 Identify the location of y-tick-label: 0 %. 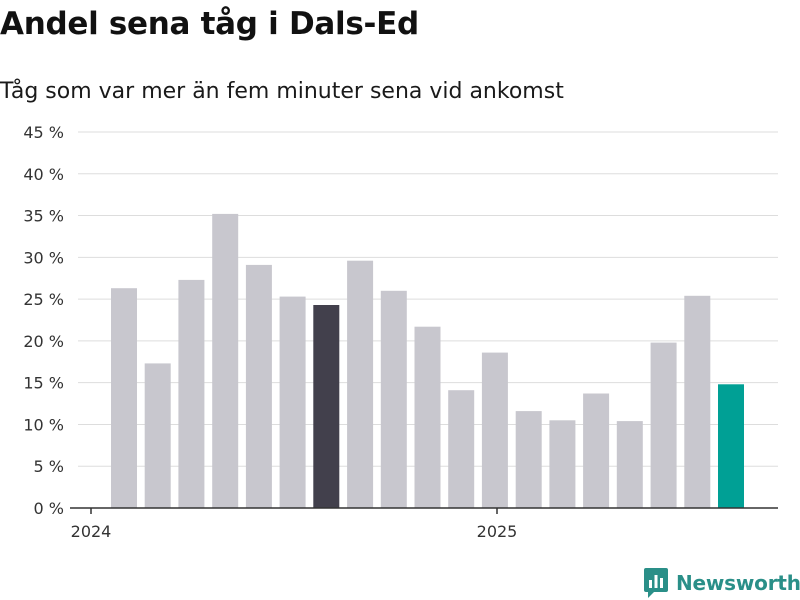
(49, 508).